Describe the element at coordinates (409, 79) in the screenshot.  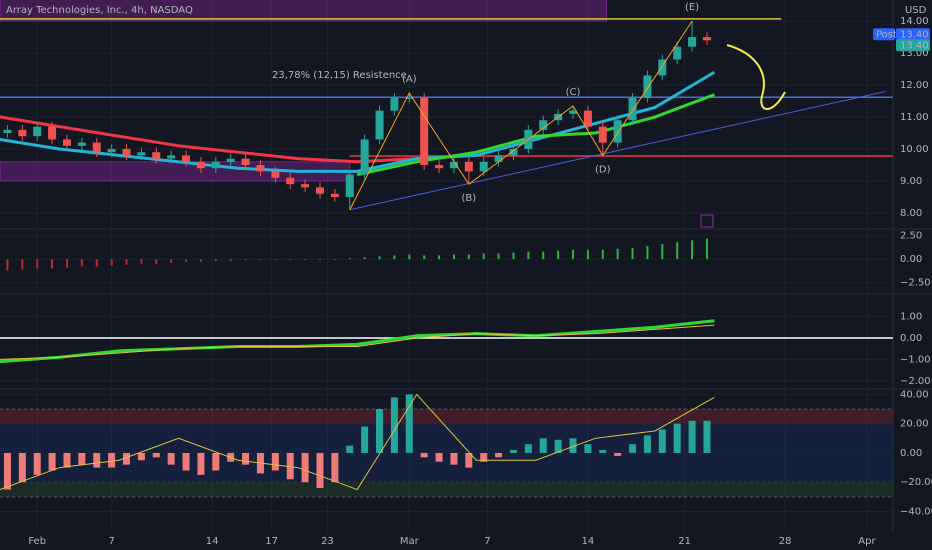
I see `wave-label: (A)` at that location.